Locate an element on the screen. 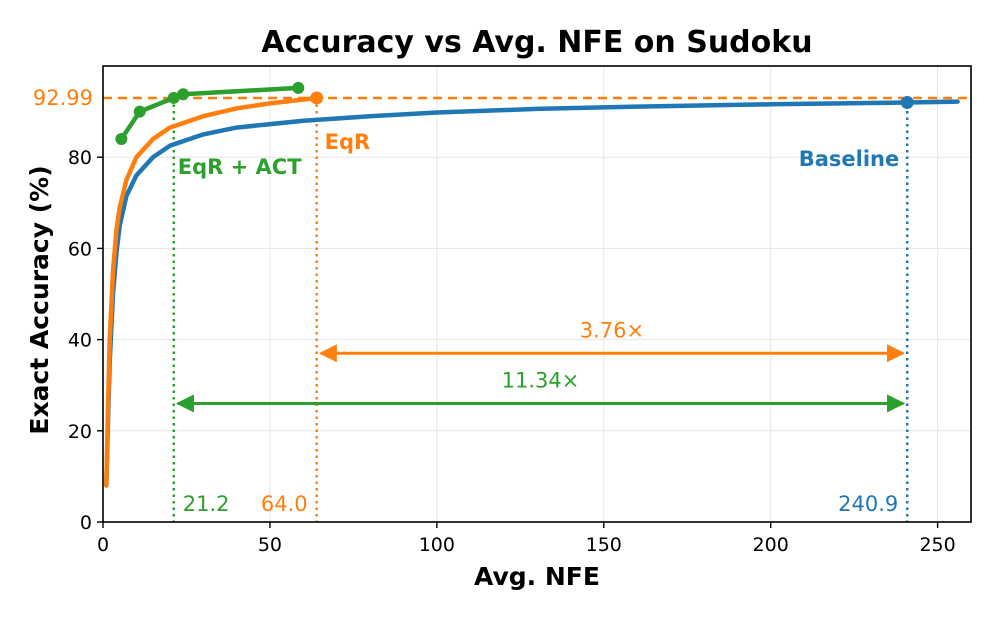  x-tick-label: 200 is located at coordinates (771, 545).